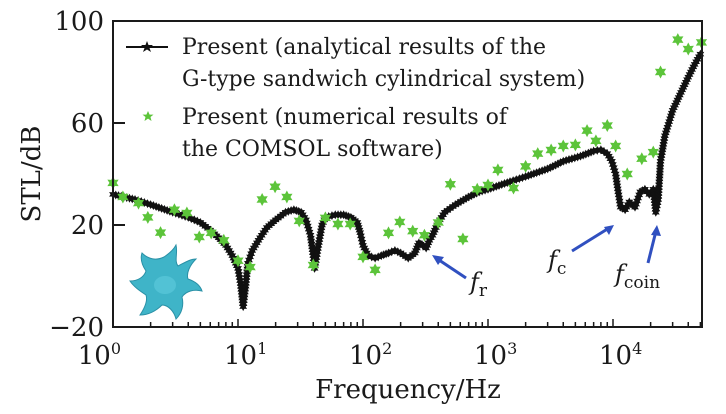 Image resolution: width=726 pixels, height=414 pixels. What do you see at coordinates (32, 174) in the screenshot?
I see `y-axis-title: STL/dB` at bounding box center [32, 174].